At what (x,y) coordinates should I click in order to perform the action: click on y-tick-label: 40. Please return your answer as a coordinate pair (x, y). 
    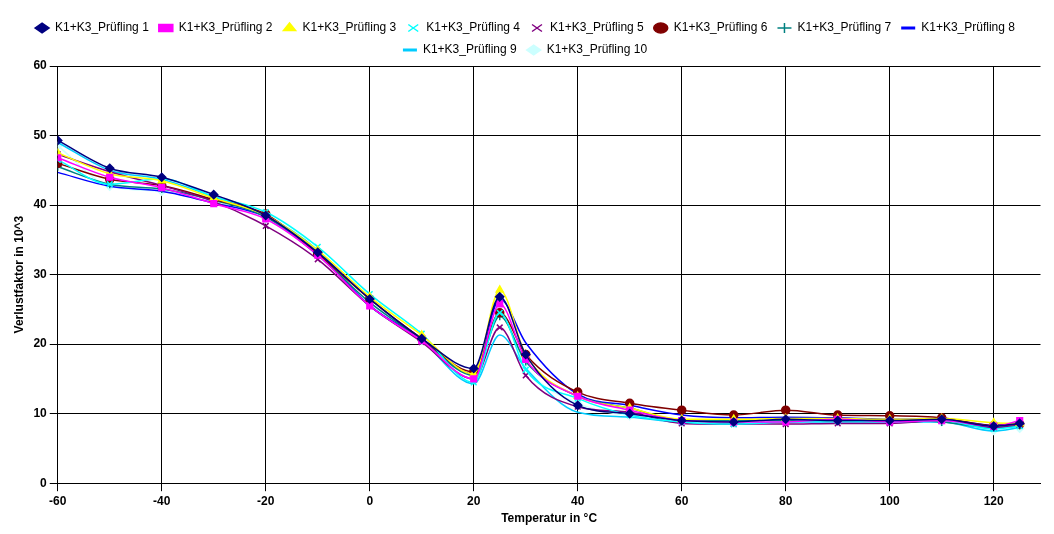
    Looking at the image, I should click on (40, 204).